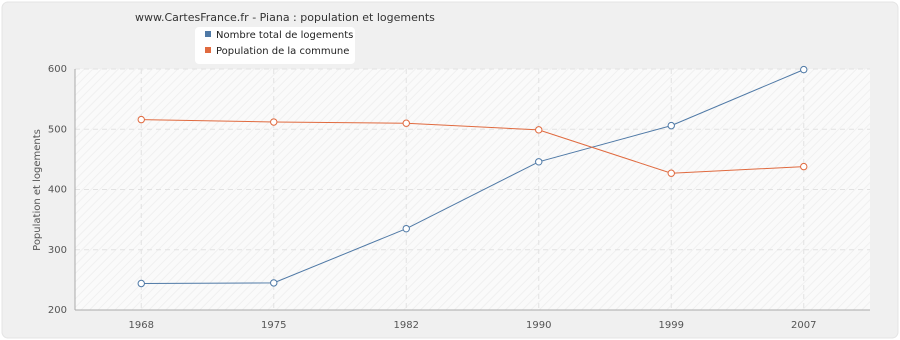  I want to click on legend-label: Population de la commune, so click(282, 51).